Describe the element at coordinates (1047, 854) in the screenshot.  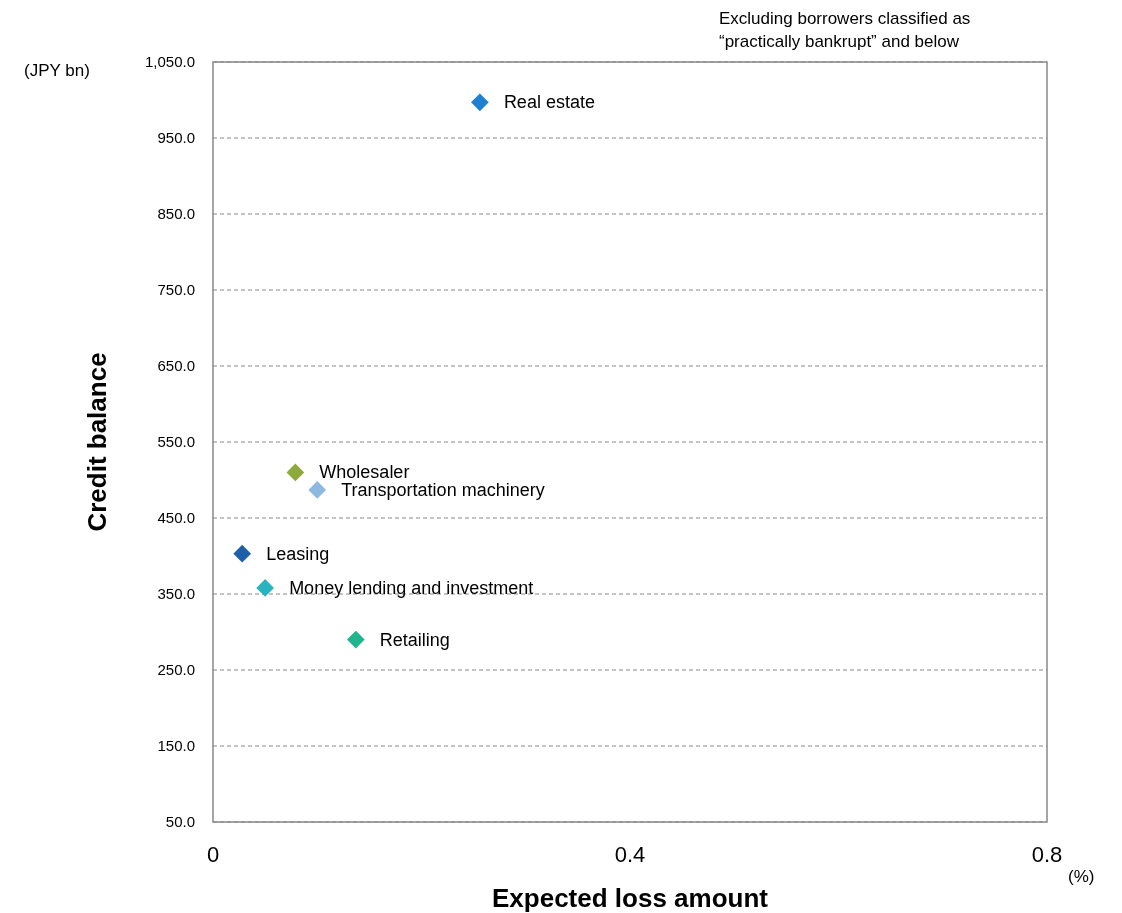
I see `x-tick-label: 0.8` at that location.